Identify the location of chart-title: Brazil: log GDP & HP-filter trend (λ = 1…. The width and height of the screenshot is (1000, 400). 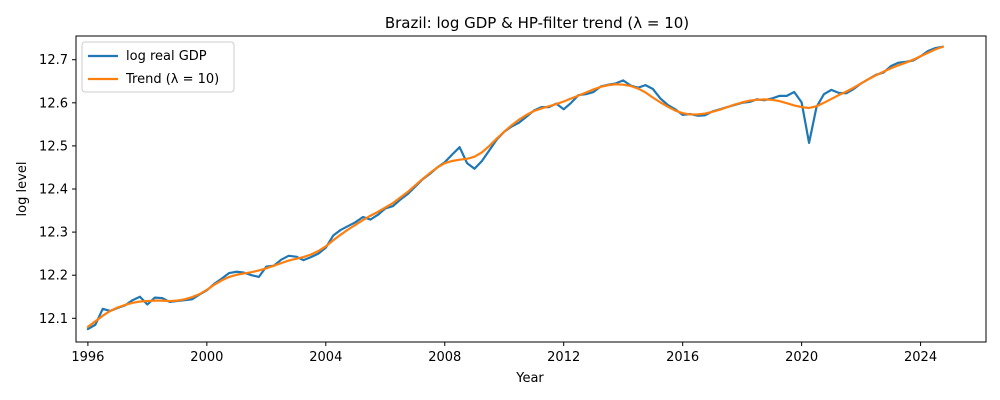
(537, 23).